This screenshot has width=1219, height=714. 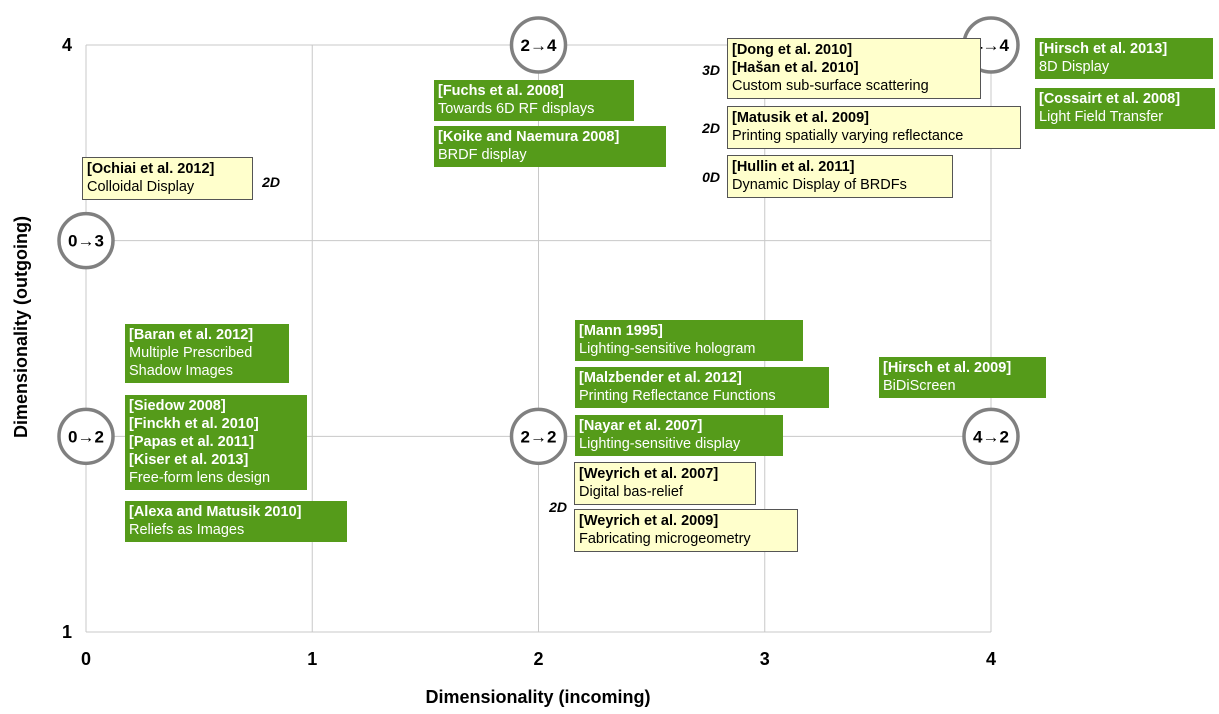 What do you see at coordinates (1124, 58) in the screenshot?
I see `annotation-box: [Hirsch et al. 2013] 8D Display` at bounding box center [1124, 58].